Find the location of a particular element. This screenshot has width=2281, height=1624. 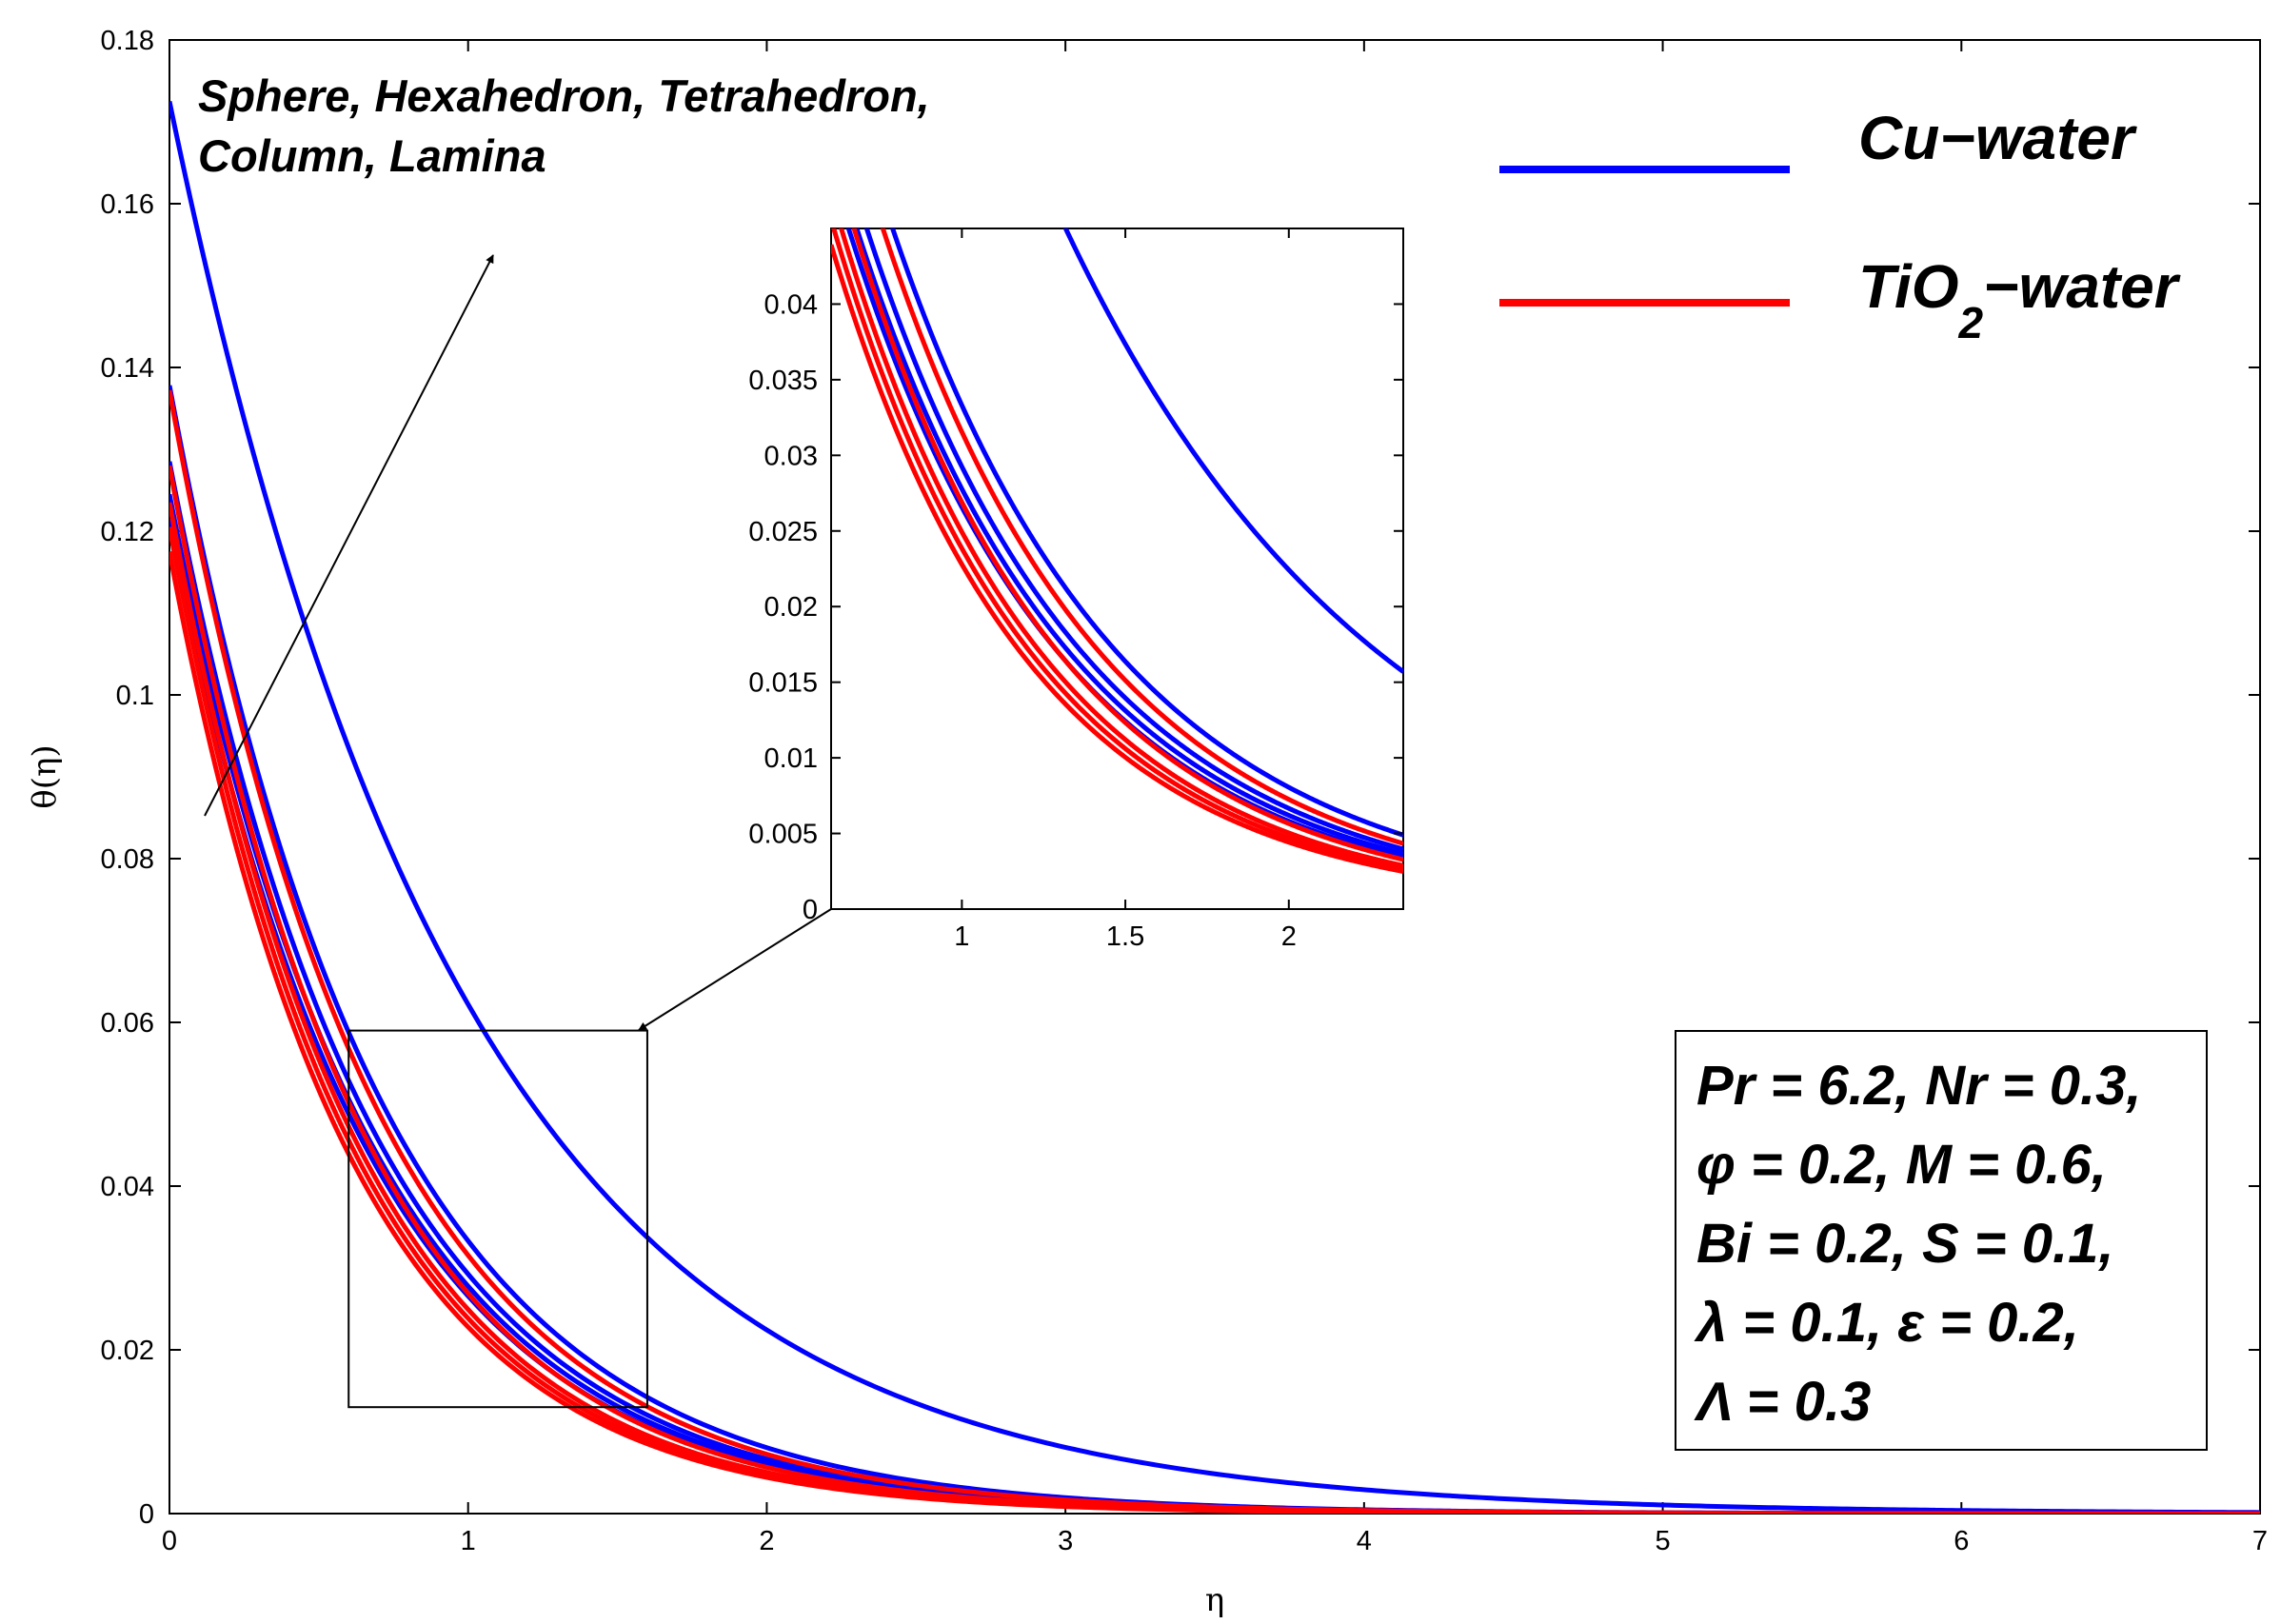

legend-tio2-label: TiO2−water is located at coordinates (2019, 299).